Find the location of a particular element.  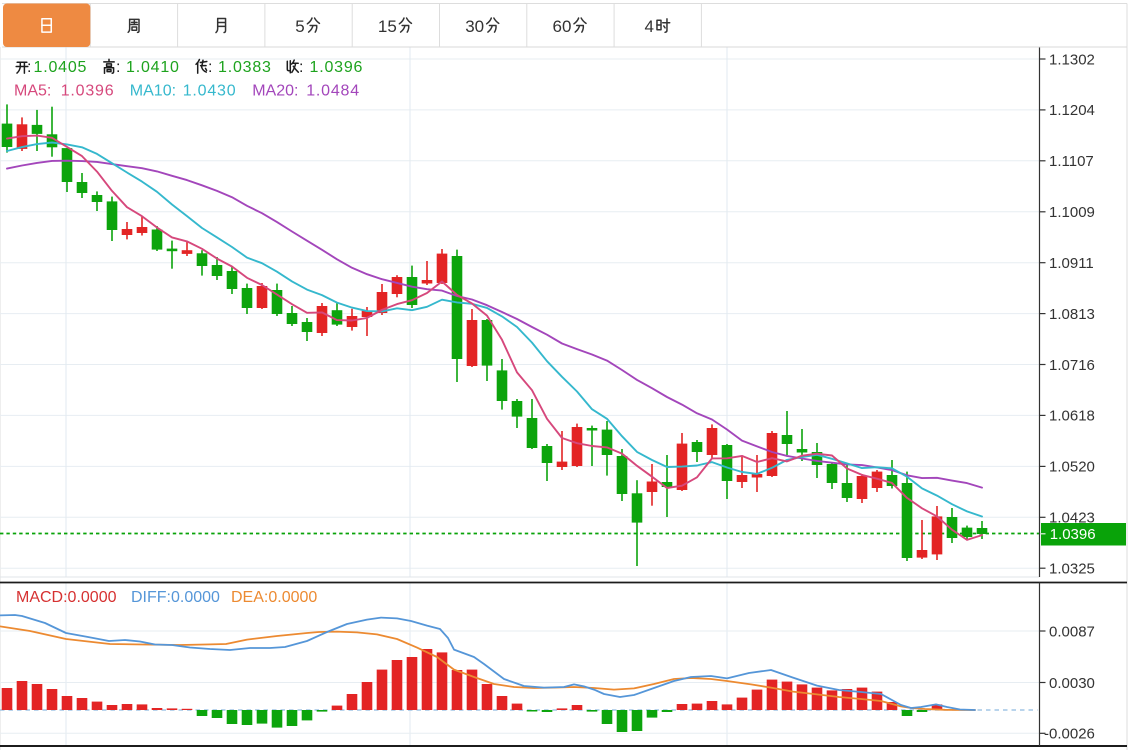

svg-text: 1.1302 is located at coordinates (1072, 59).